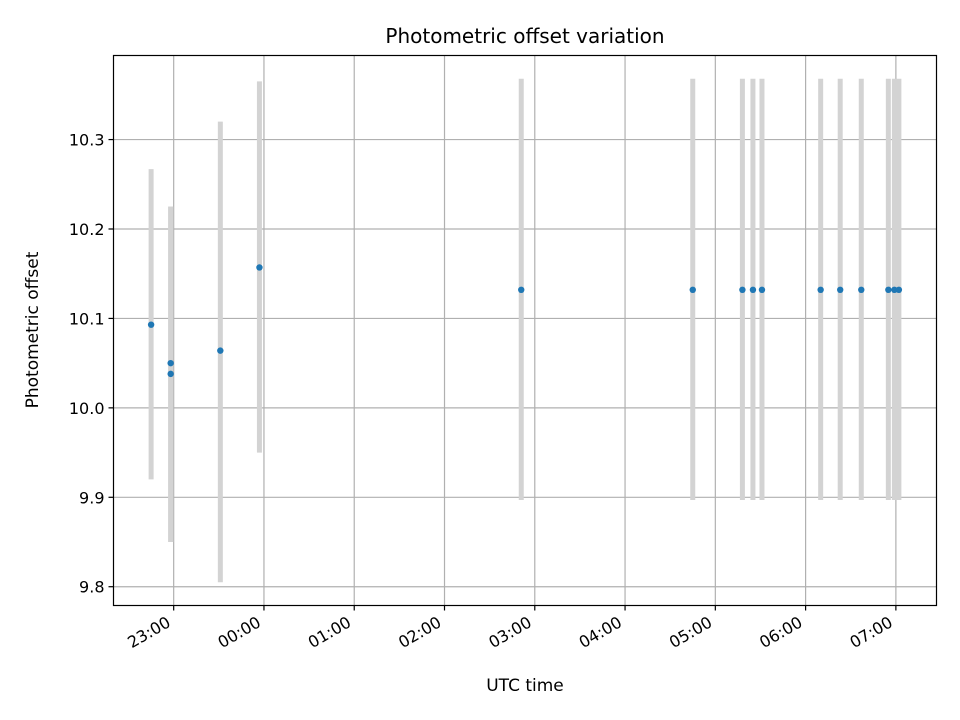  Describe the element at coordinates (91, 364) in the screenshot. I see `y-axis-ticks: 9.8 9.9 10.0 10.1 10.2 10.3` at that location.